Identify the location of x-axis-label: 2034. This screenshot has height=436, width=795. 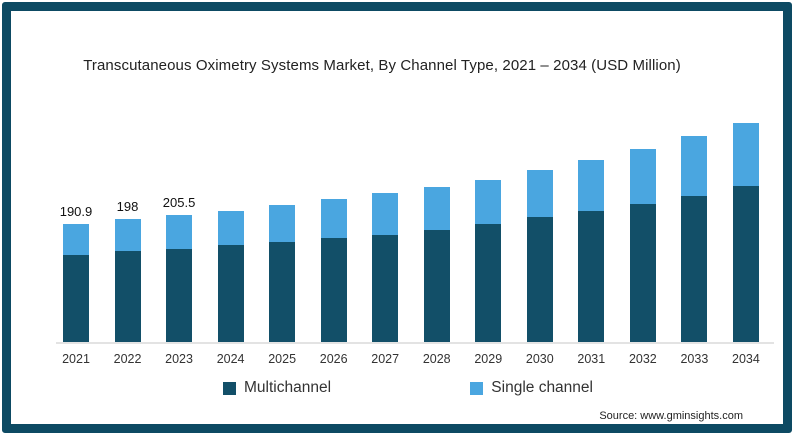
(746, 359).